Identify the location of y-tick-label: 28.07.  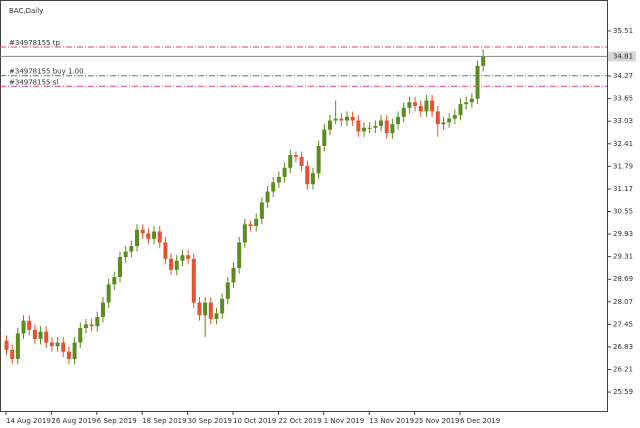
(623, 302).